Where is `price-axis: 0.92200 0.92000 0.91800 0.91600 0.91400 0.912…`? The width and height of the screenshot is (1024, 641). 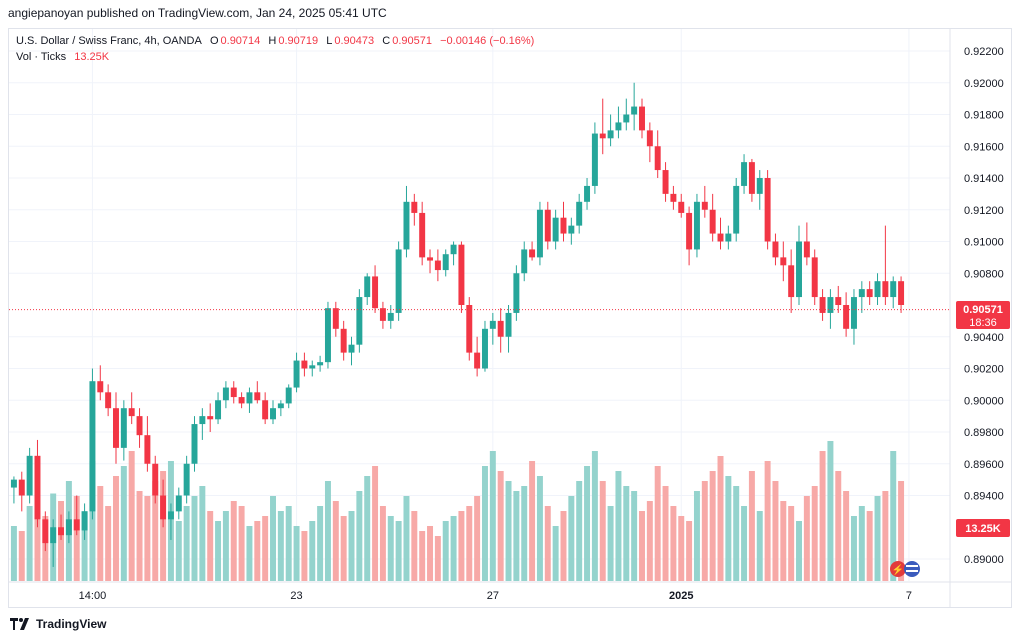
price-axis: 0.92200 0.92000 0.91800 0.91600 0.91400 0.912… is located at coordinates (984, 306).